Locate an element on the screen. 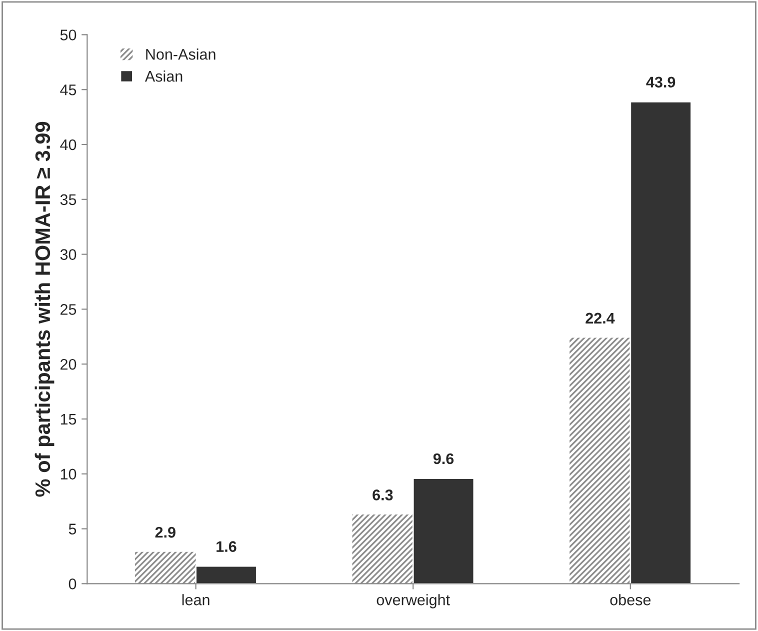  y-tick-label: 10 is located at coordinates (68, 474).